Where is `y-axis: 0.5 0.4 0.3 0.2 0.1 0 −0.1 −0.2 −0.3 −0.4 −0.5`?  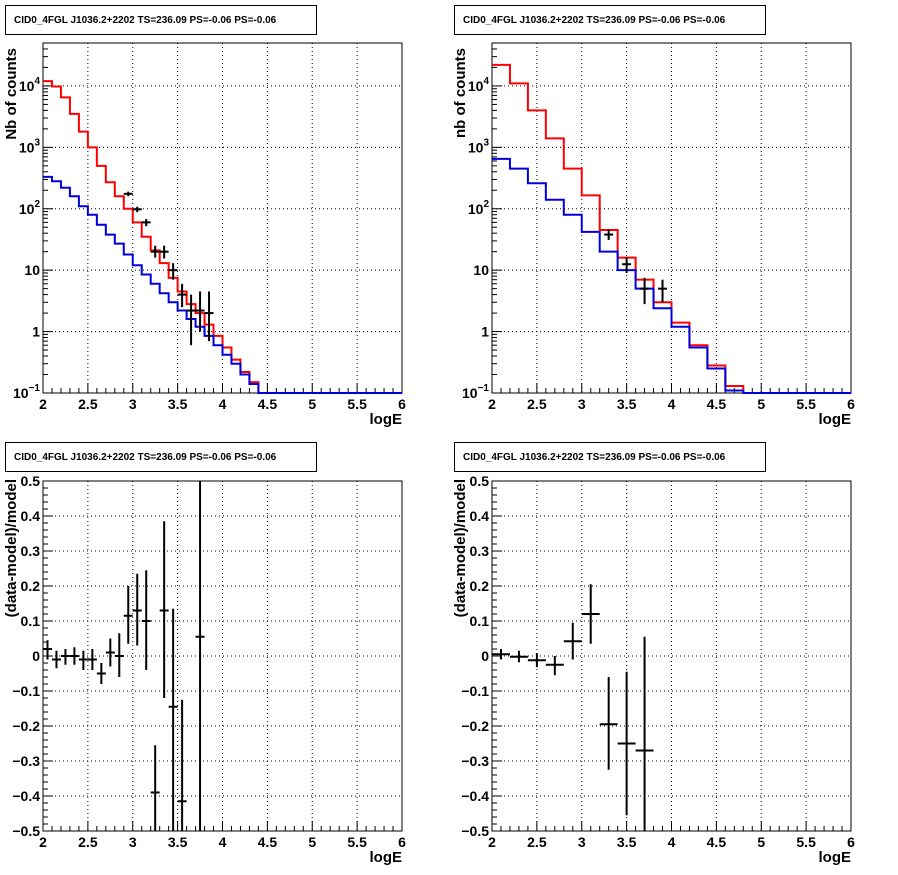 y-axis: 0.5 0.4 0.3 0.2 0.1 0 −0.1 −0.2 −0.3 −0.4 −0.5 is located at coordinates (32, 656).